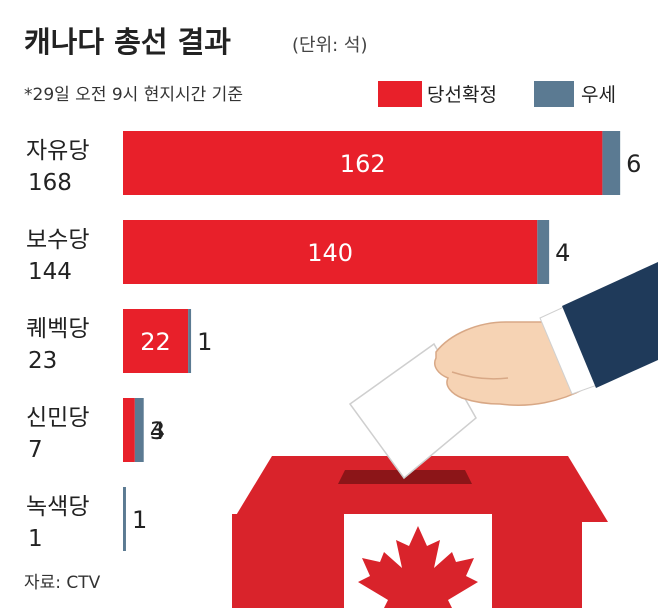  What do you see at coordinates (57, 507) in the screenshot?
I see `party-name: 녹색당` at bounding box center [57, 507].